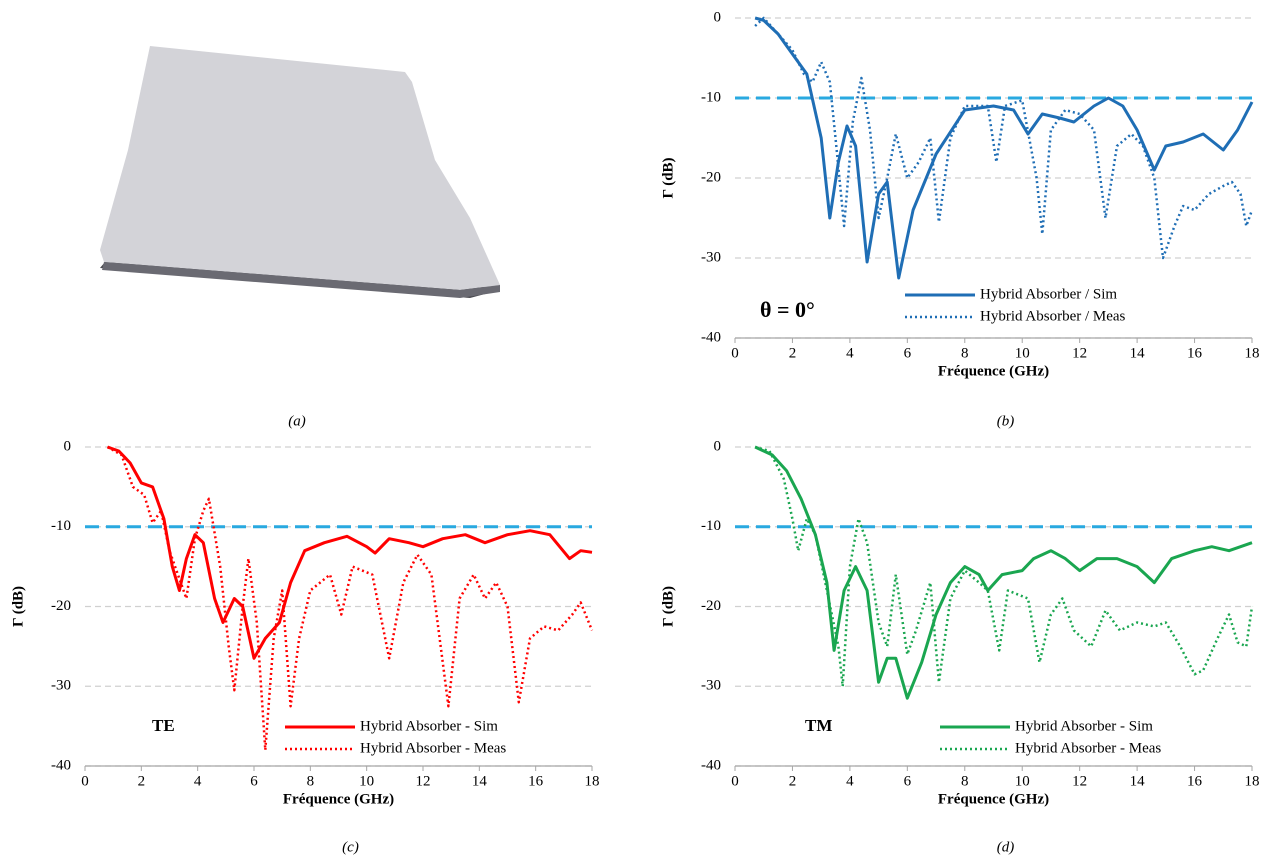 This screenshot has height=864, width=1279. Describe the element at coordinates (1048, 294) in the screenshot. I see `legend-label: Hybrid Absorber / Sim` at that location.